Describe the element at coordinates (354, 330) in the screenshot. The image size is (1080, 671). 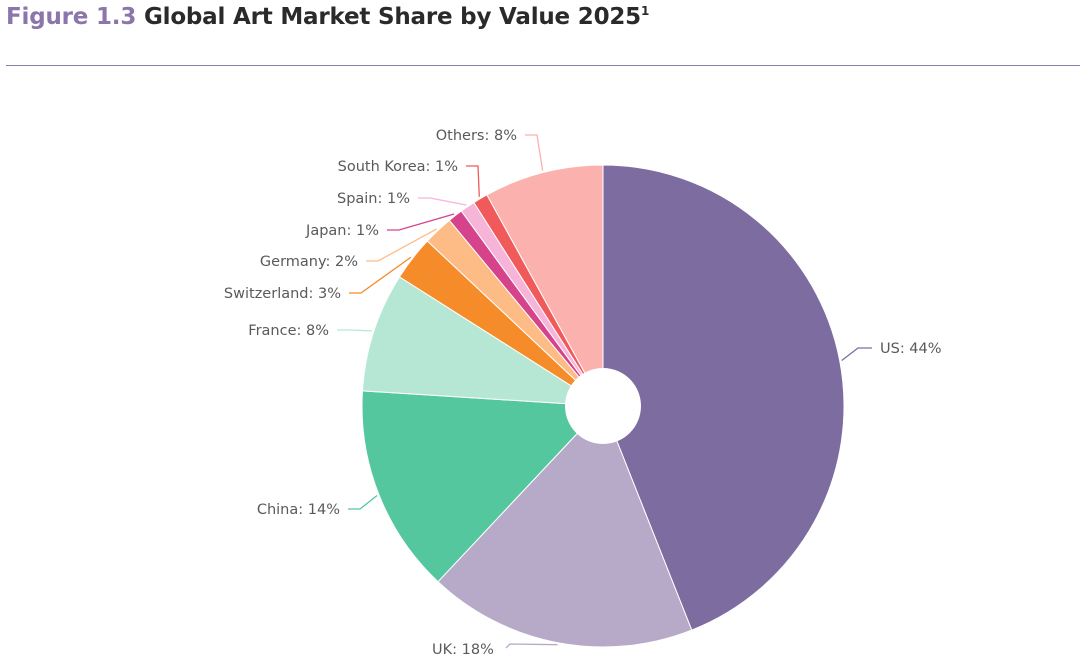
I see `leader-line-france` at that location.